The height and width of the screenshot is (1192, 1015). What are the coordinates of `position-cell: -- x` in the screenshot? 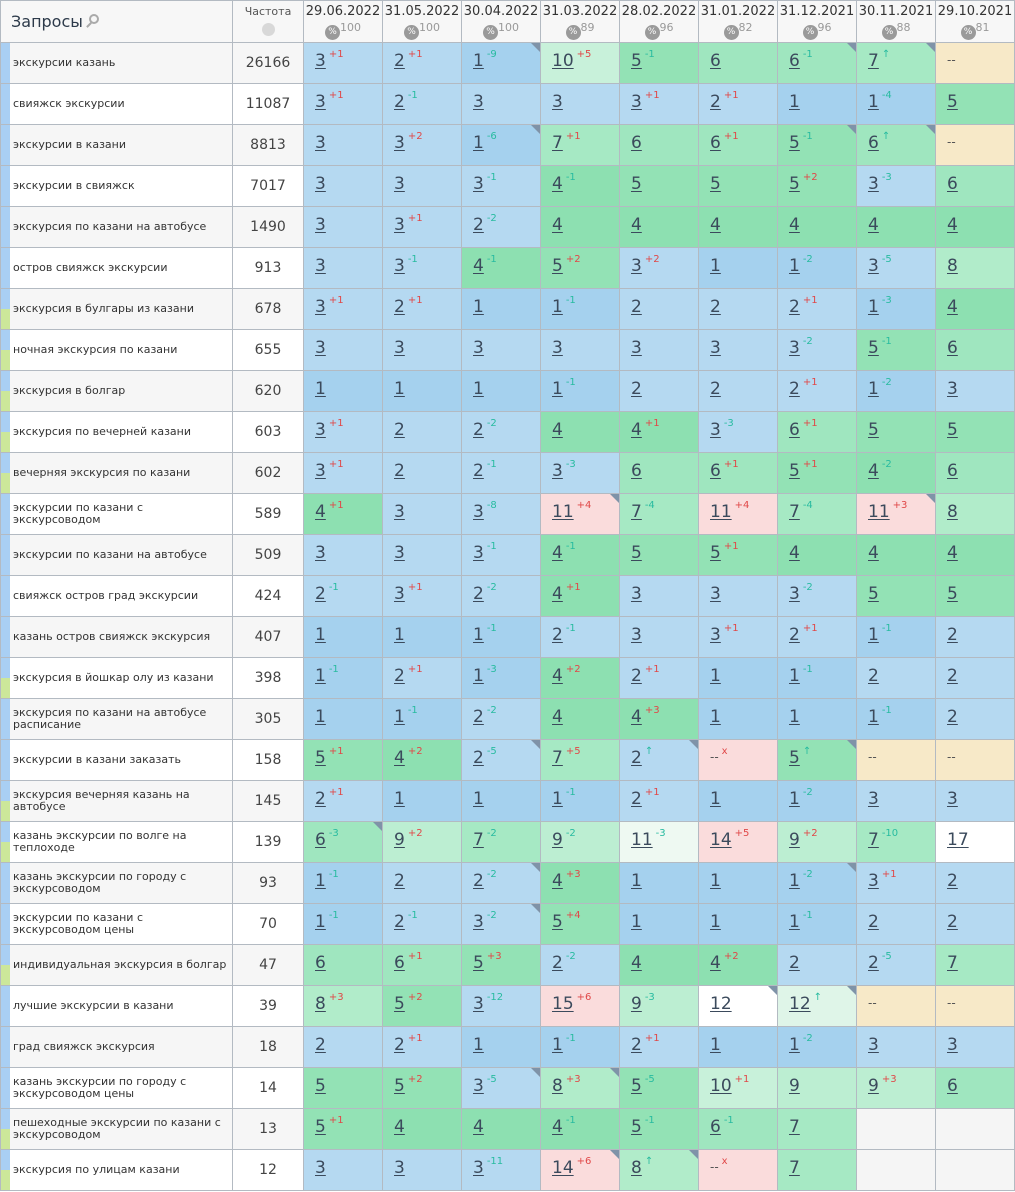 It's located at (738, 760).